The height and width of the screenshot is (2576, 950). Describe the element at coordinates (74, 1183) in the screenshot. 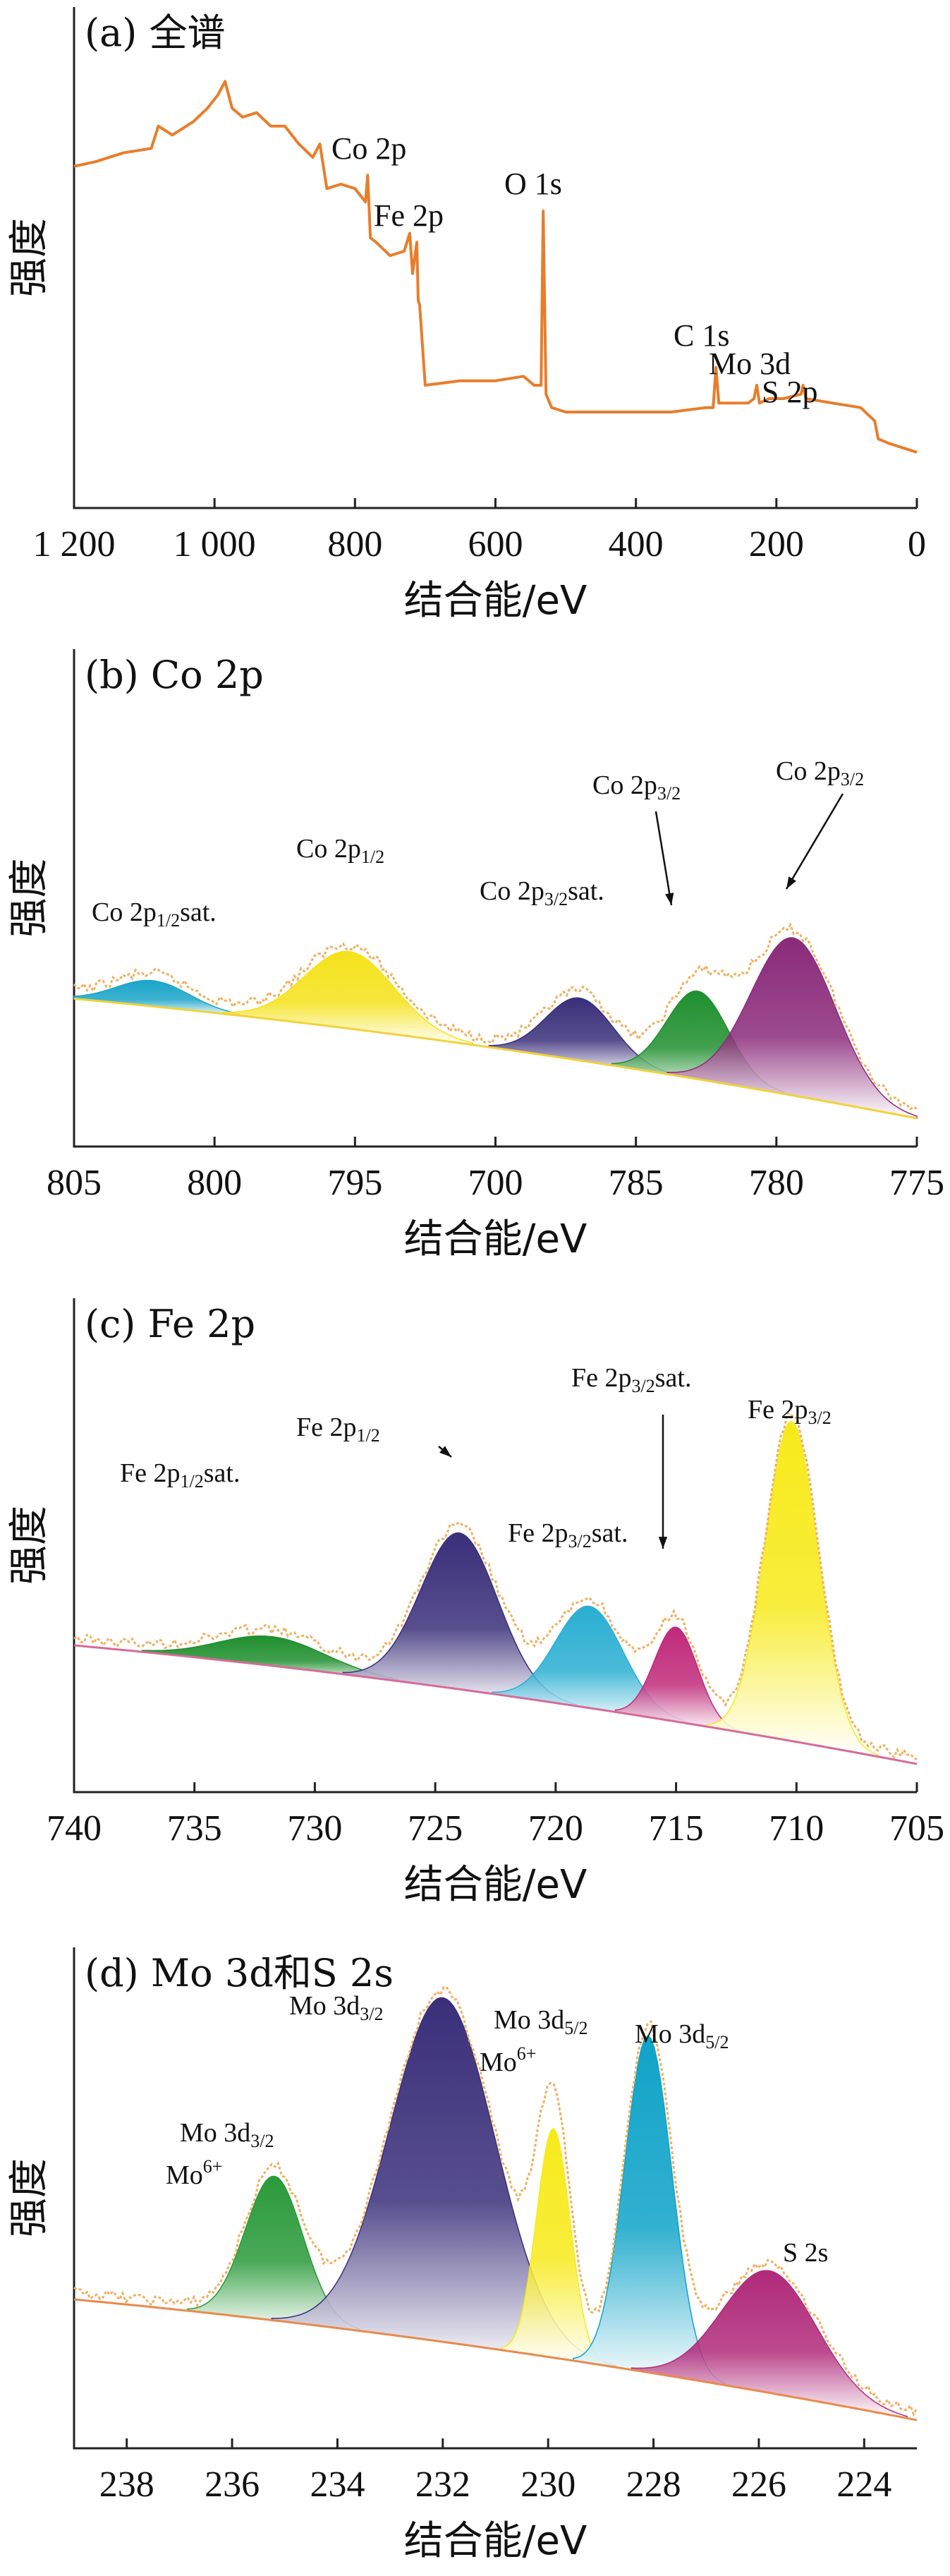

I see `x-tick-label: 805` at that location.